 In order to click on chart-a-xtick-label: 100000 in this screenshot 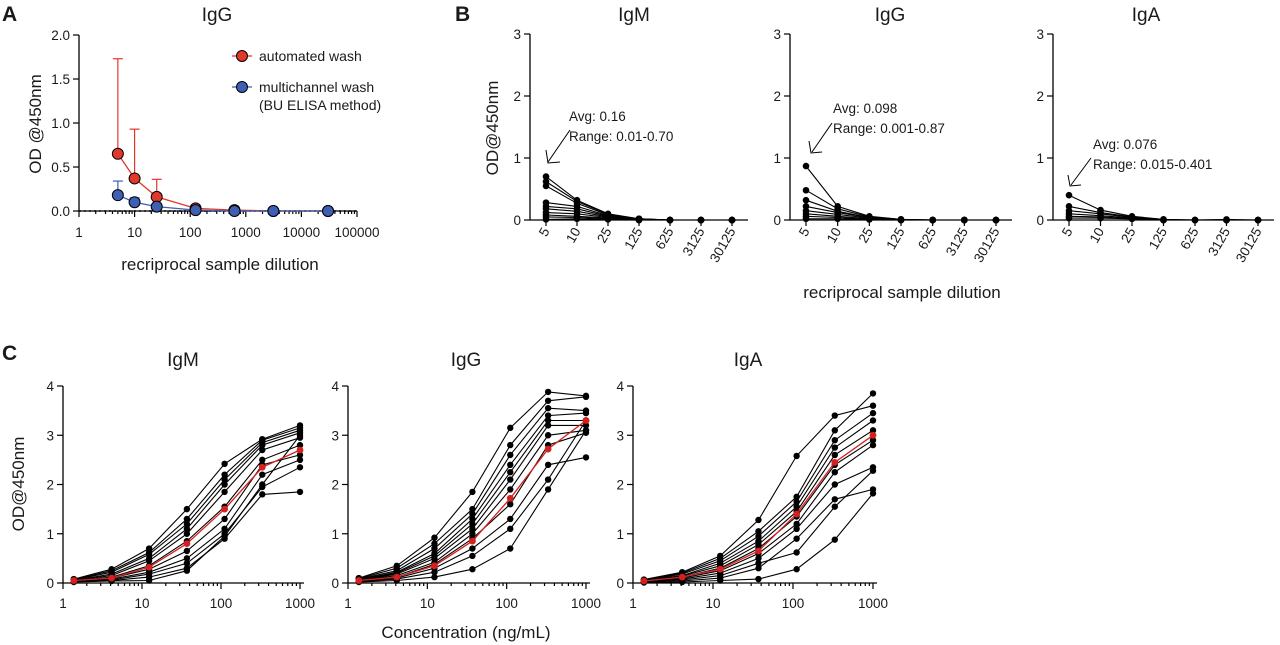, I will do `click(356, 232)`.